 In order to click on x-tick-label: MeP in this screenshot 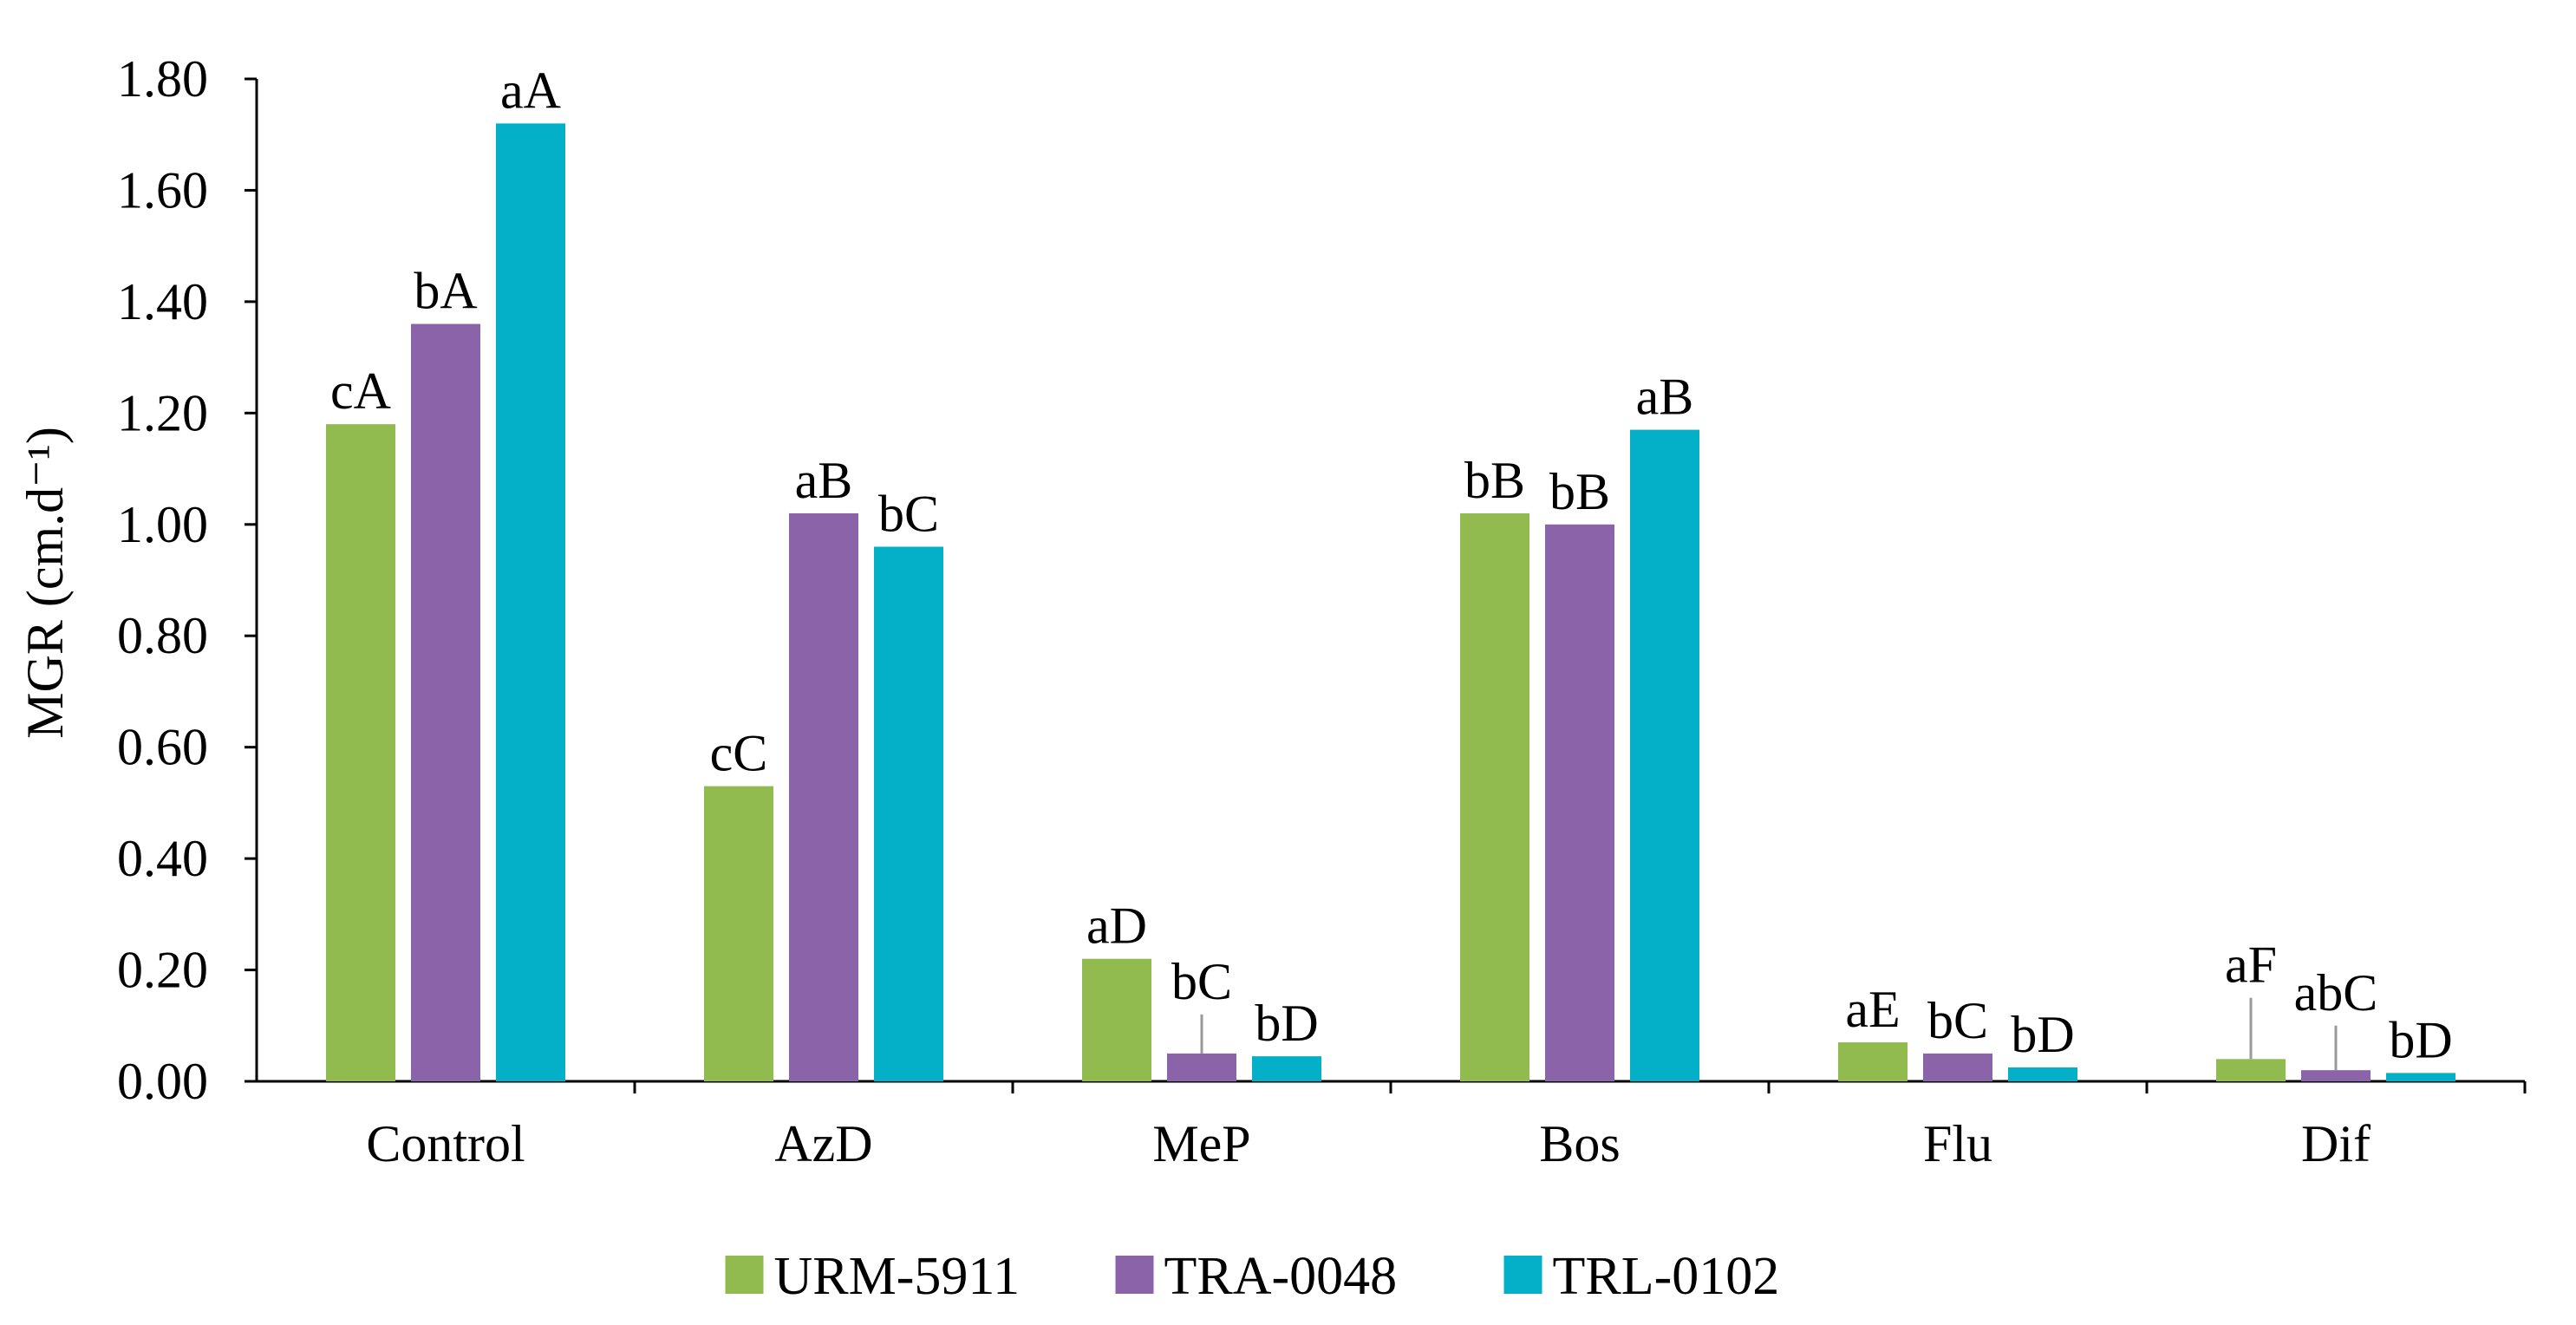, I will do `click(1201, 1143)`.